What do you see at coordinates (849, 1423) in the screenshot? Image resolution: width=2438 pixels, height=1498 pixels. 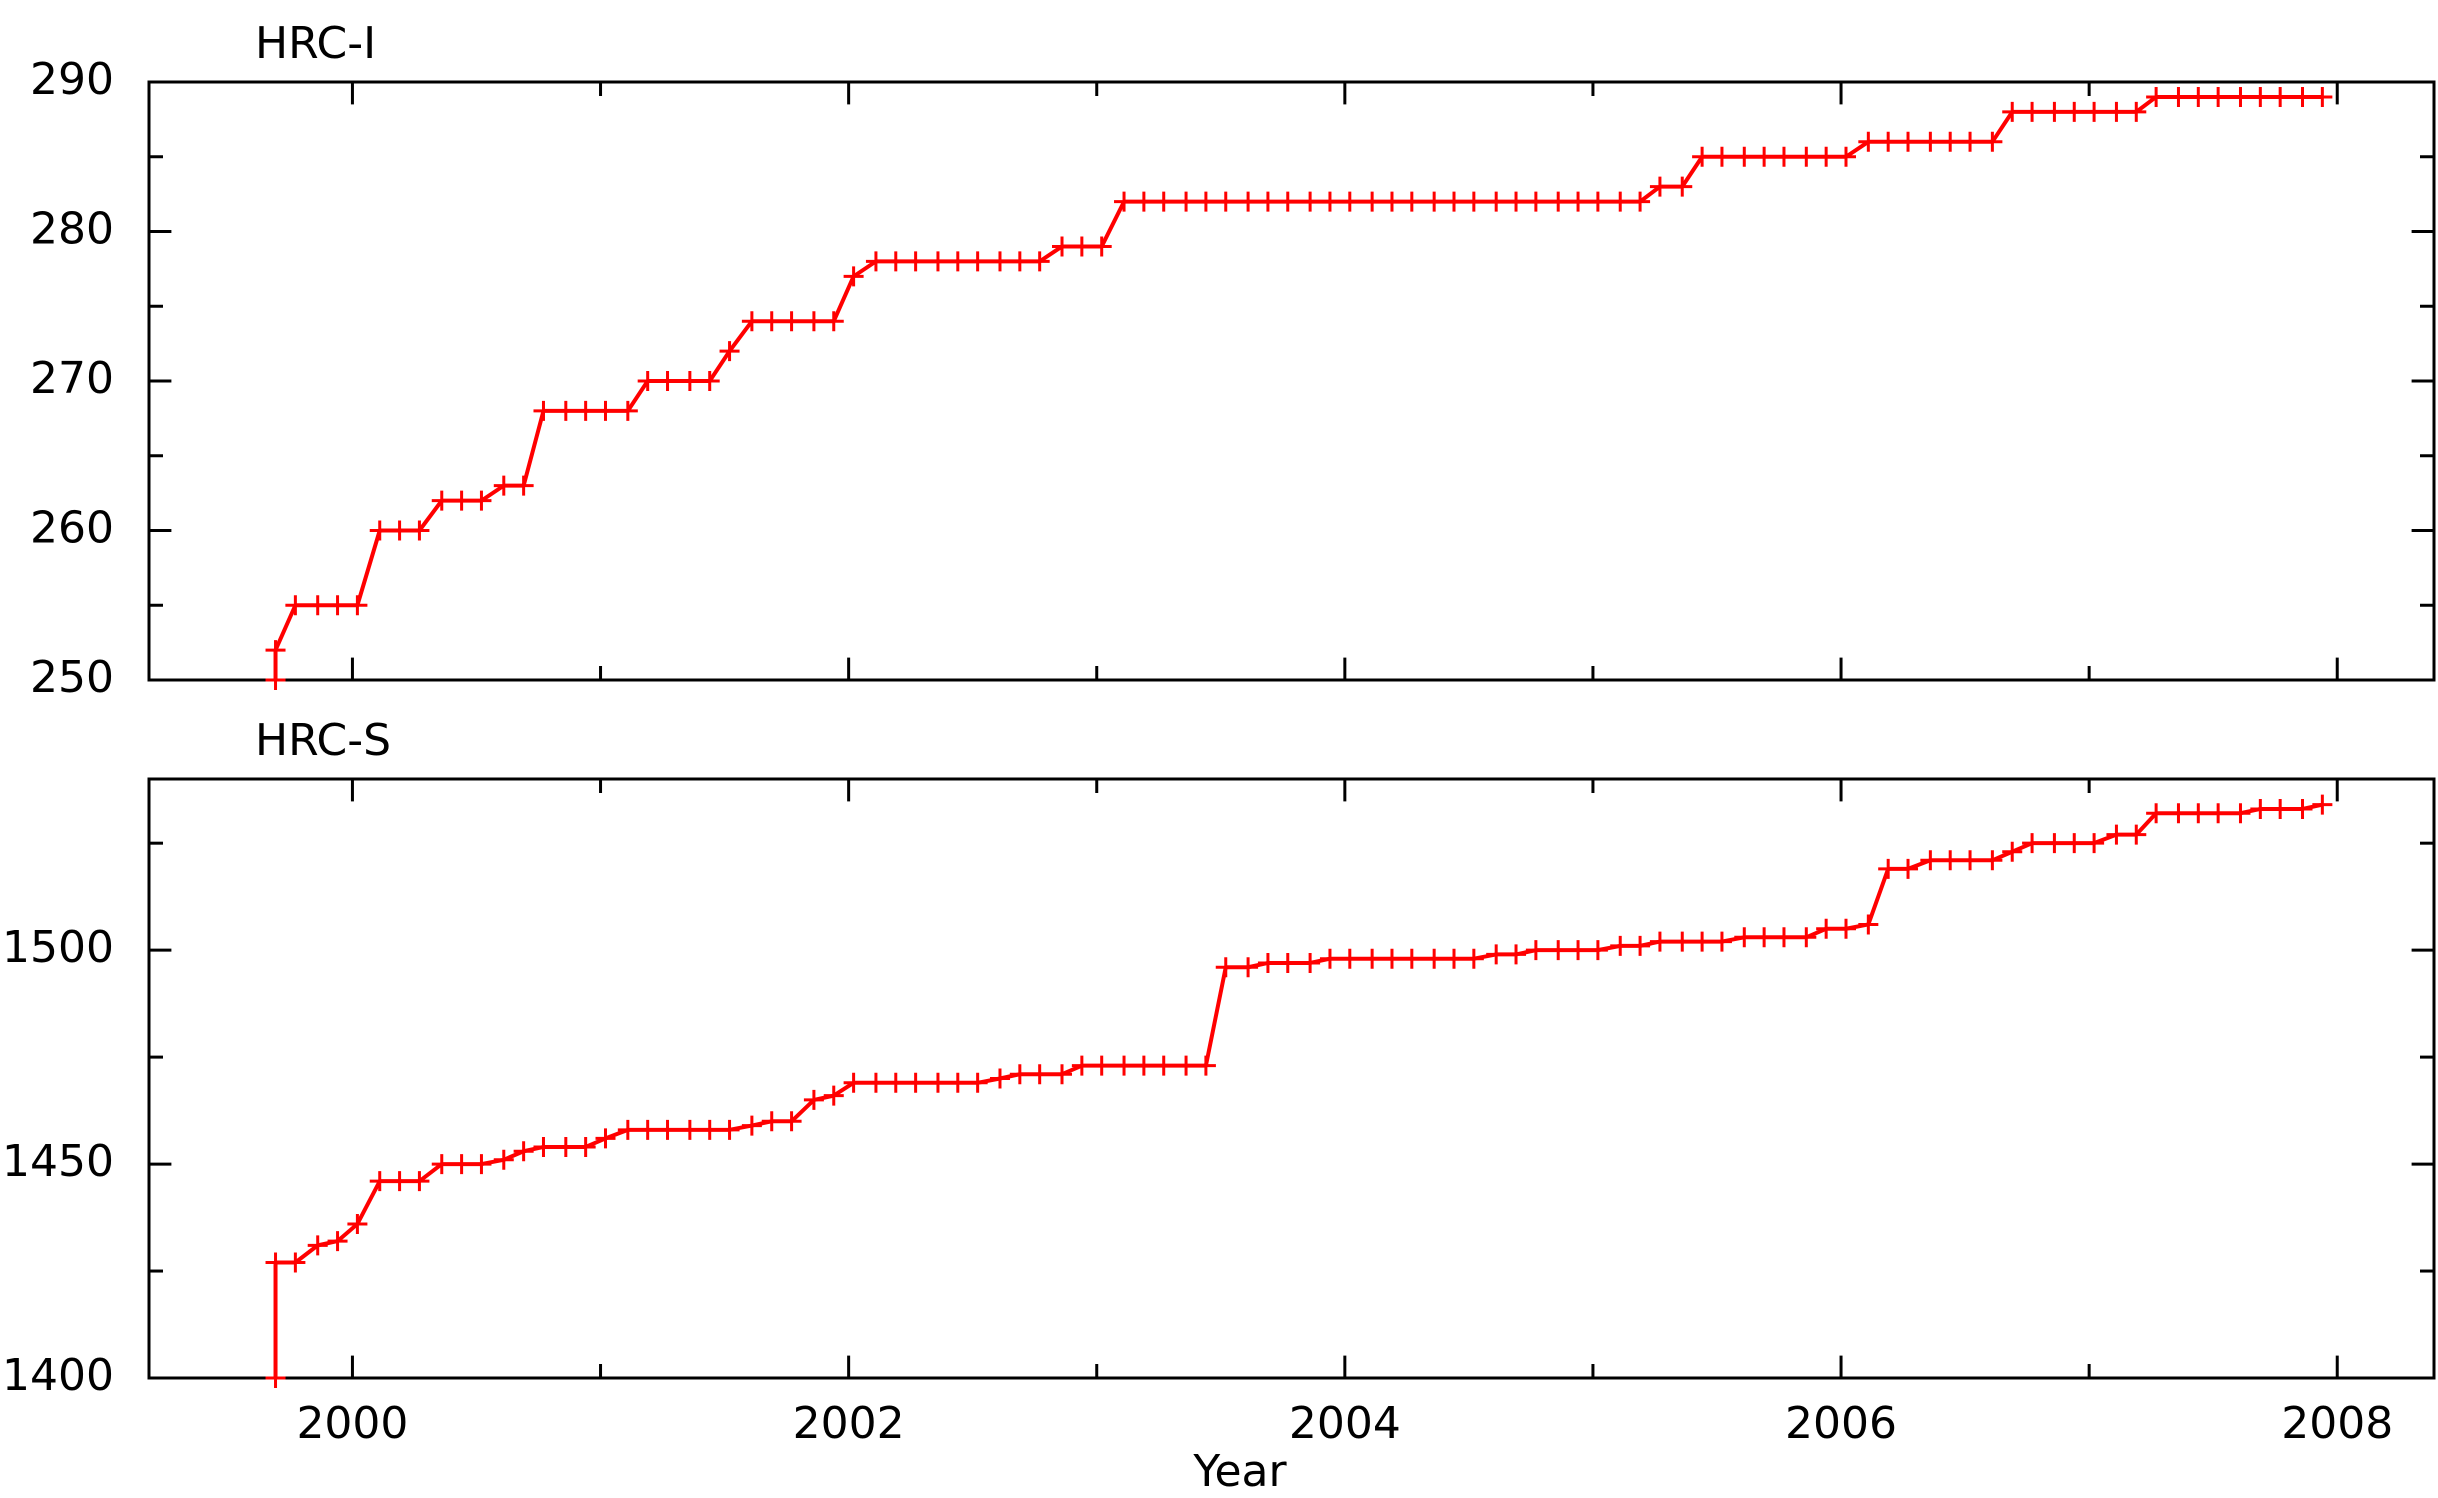 I see `x-tick-label: 2002` at bounding box center [849, 1423].